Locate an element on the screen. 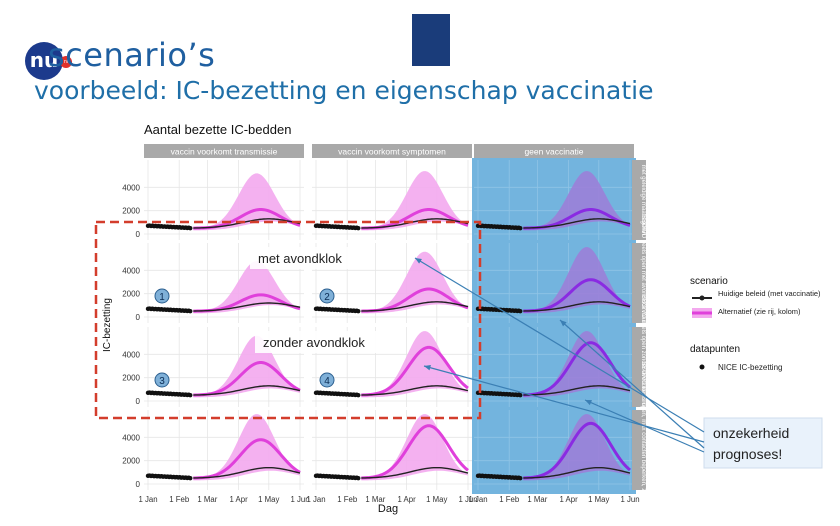 This screenshot has width=840, height=526. legend-entry-current: Huidige beleid (met vaccinatie) is located at coordinates (769, 293).